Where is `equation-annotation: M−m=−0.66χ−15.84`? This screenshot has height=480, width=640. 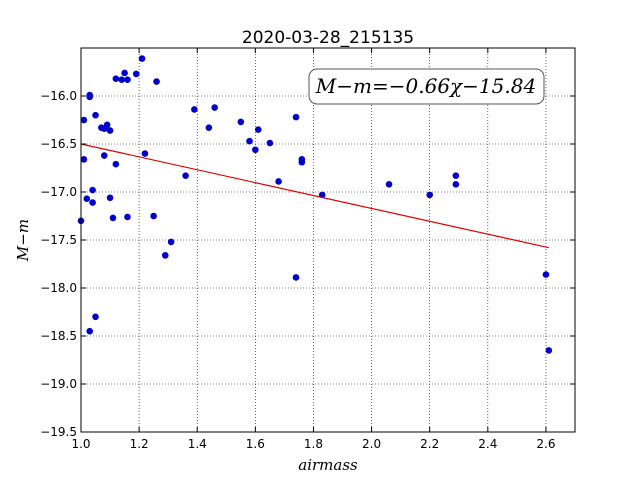
equation-annotation: M−m=−0.66χ−15.84 is located at coordinates (426, 86).